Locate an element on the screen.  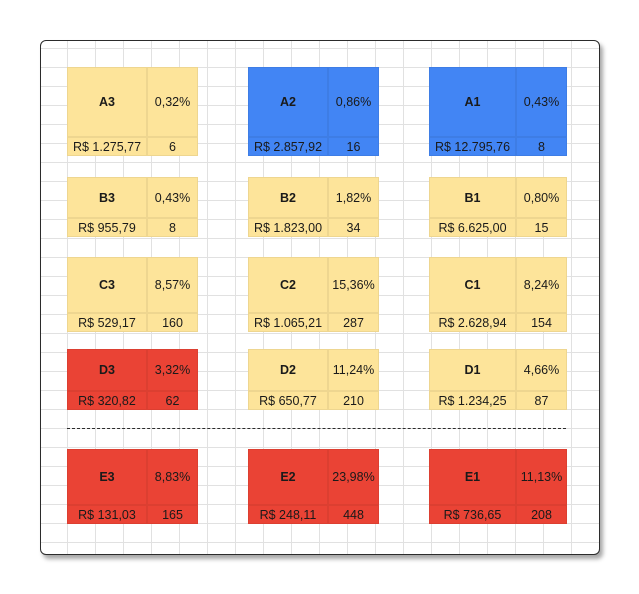
cell-count-e2: 448 is located at coordinates (353, 514).